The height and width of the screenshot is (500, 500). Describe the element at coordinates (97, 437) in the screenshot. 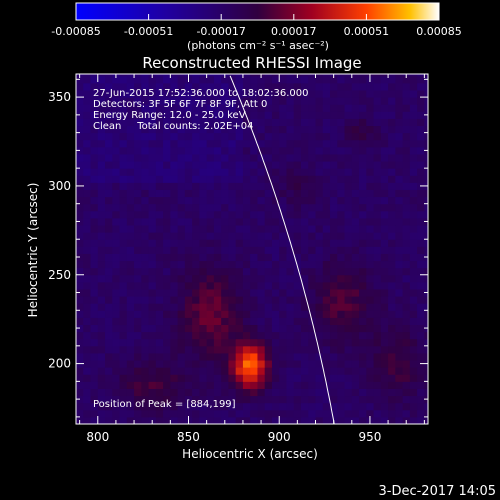

I see `x-tick-label: 800` at that location.